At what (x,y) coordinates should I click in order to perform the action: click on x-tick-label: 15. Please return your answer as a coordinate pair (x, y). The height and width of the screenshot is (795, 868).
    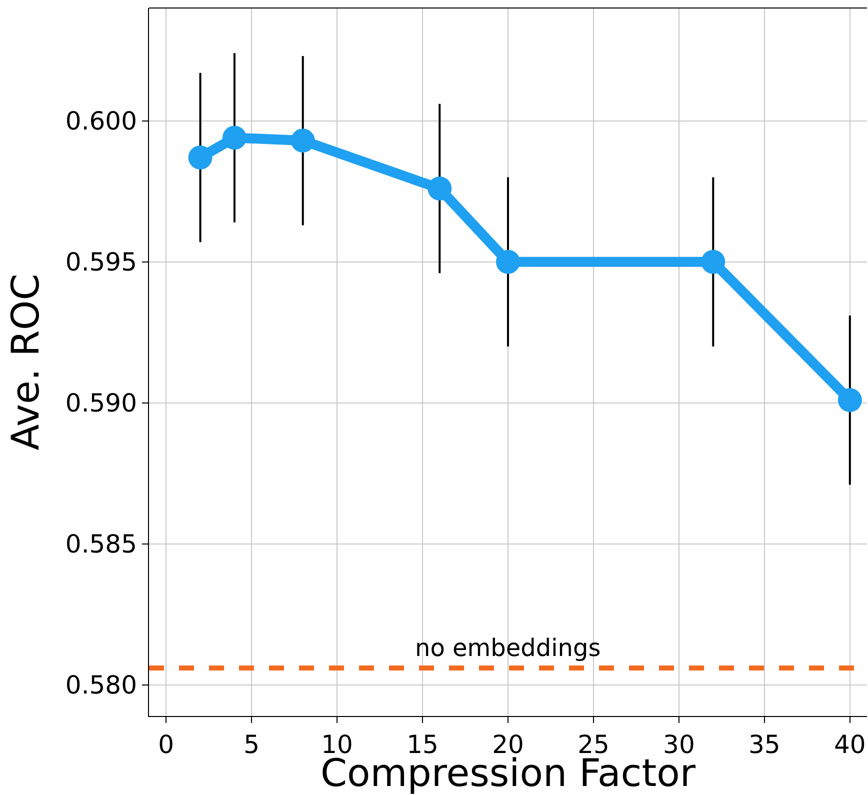
    Looking at the image, I should click on (422, 744).